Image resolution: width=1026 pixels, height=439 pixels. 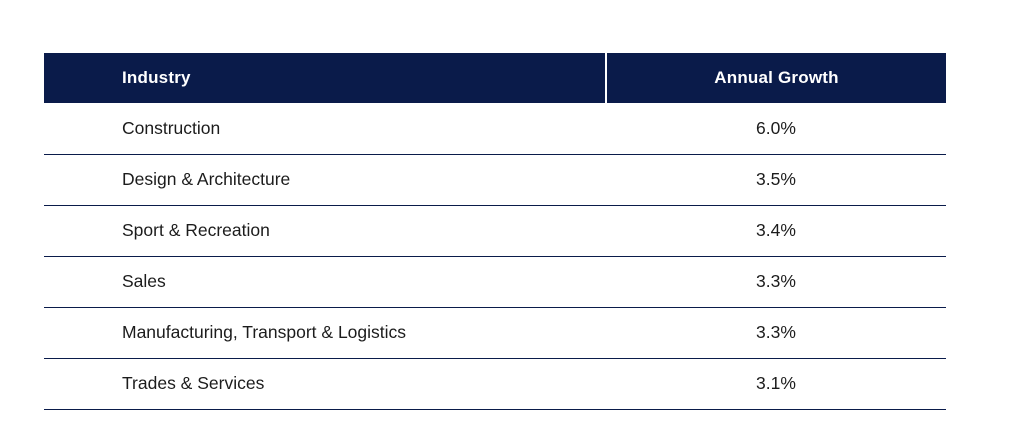 I want to click on industry-cell: Manufacturing, Transport & Logistics, so click(x=325, y=333).